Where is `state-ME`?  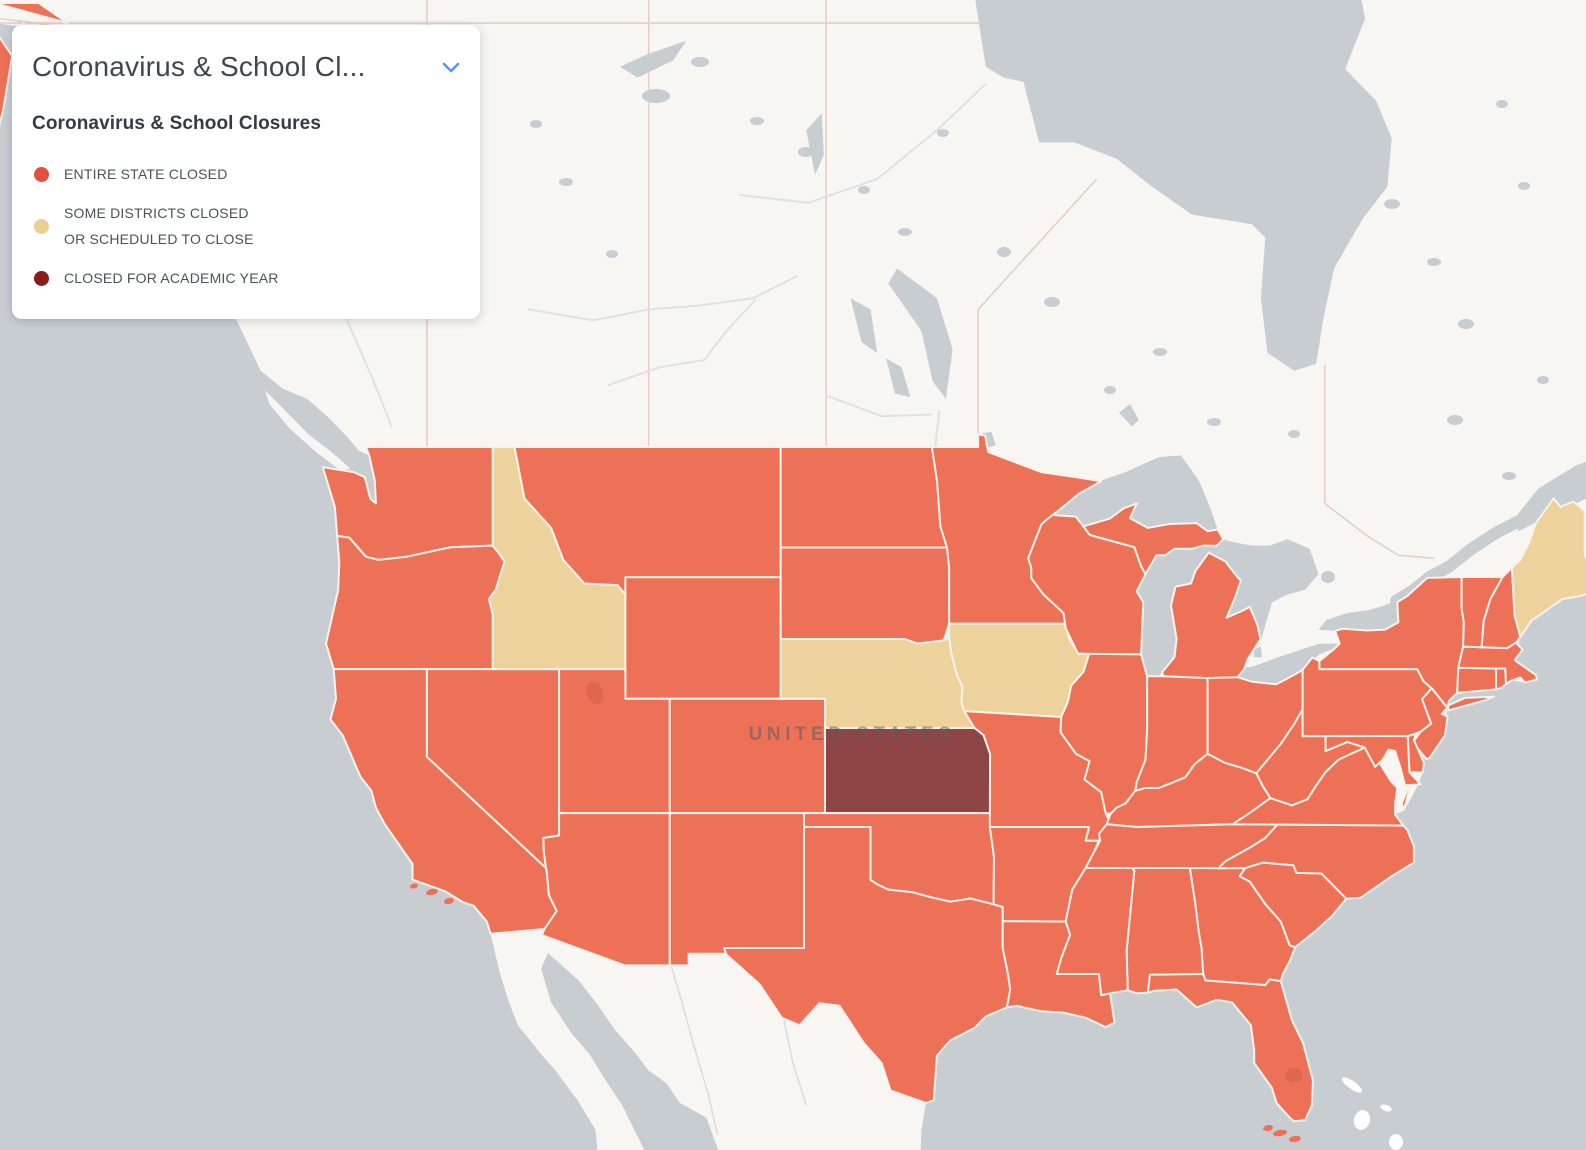 state-ME is located at coordinates (1548, 567).